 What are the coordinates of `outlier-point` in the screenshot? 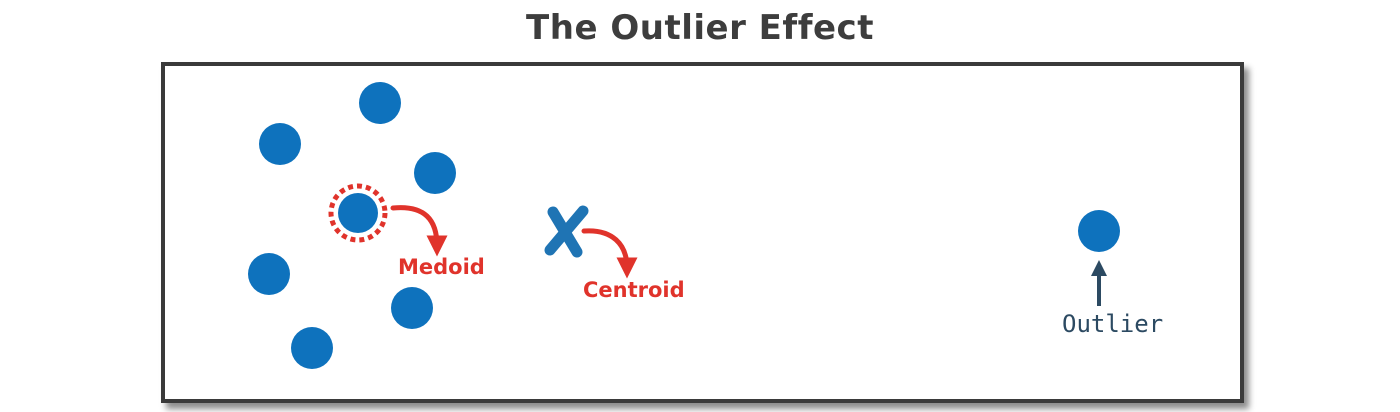 It's located at (1099, 231).